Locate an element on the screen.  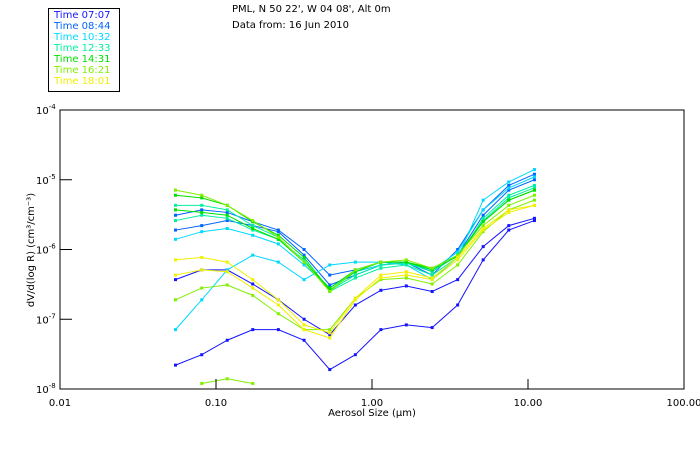
y-tick-label: 10⁻⁵ is located at coordinates (46, 180).